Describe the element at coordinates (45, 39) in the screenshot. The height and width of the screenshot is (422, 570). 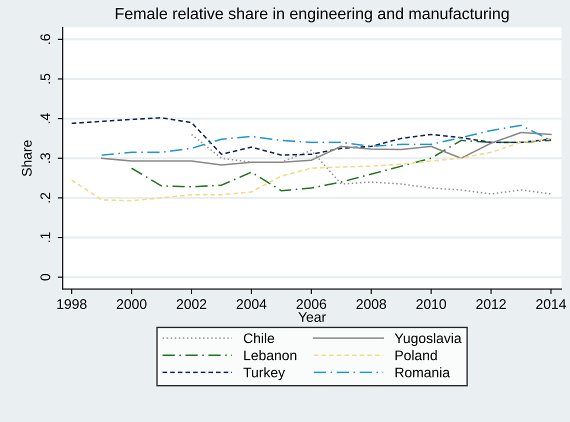
I see `y-tick-label: .6` at that location.